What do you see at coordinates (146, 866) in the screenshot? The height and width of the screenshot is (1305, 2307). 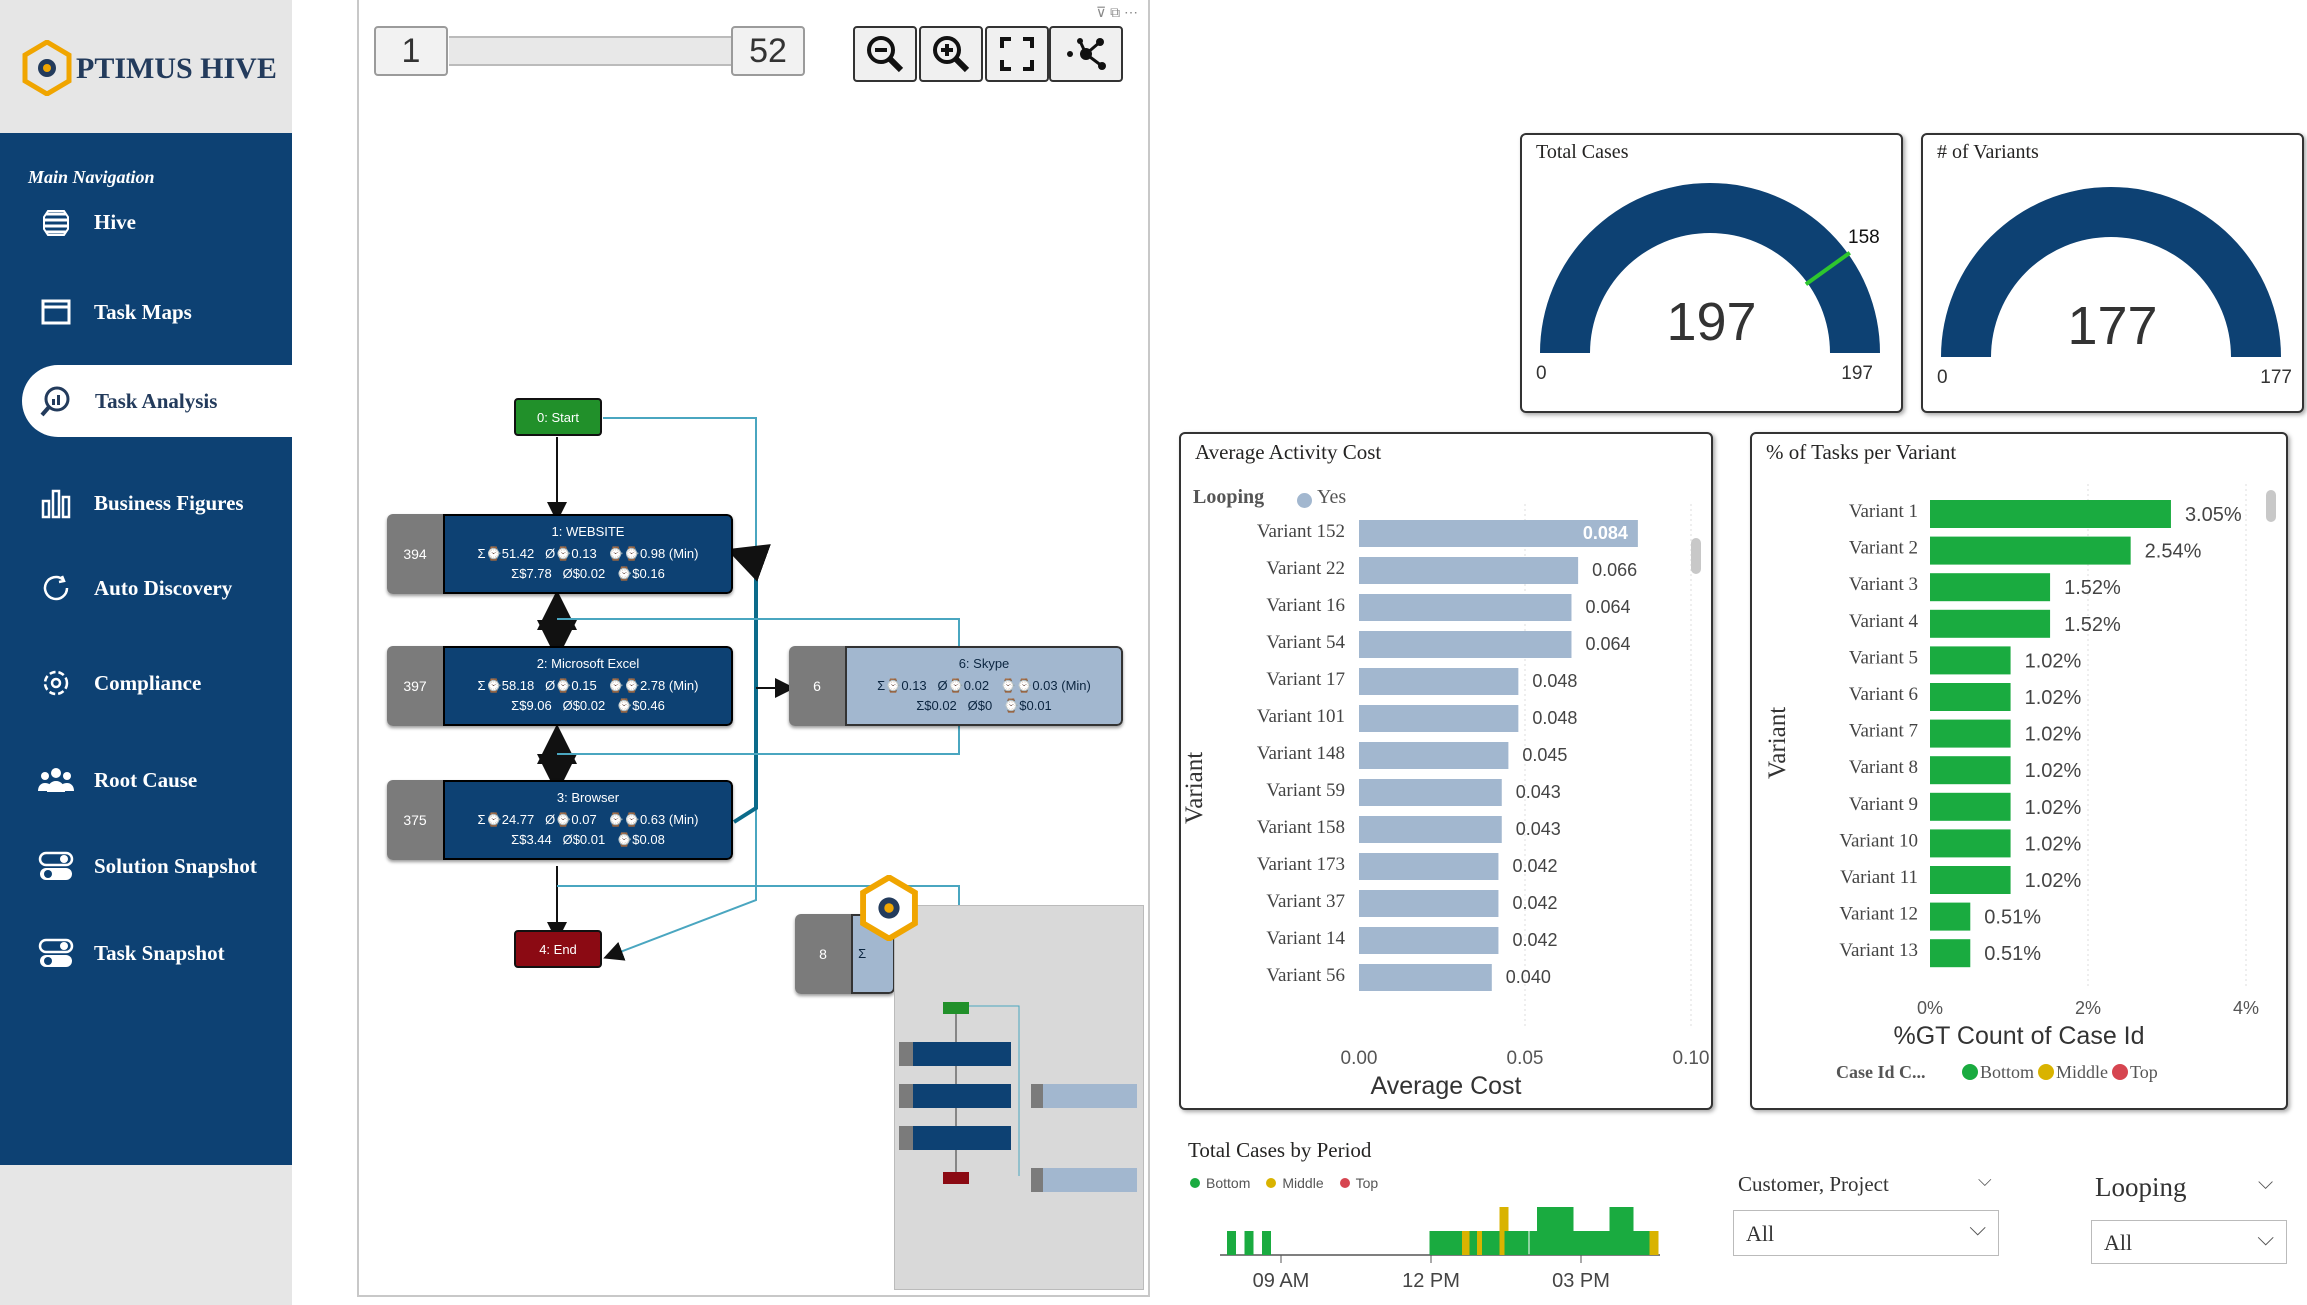 I see `nav-item-solution-snapshot: Solution Snapshot` at bounding box center [146, 866].